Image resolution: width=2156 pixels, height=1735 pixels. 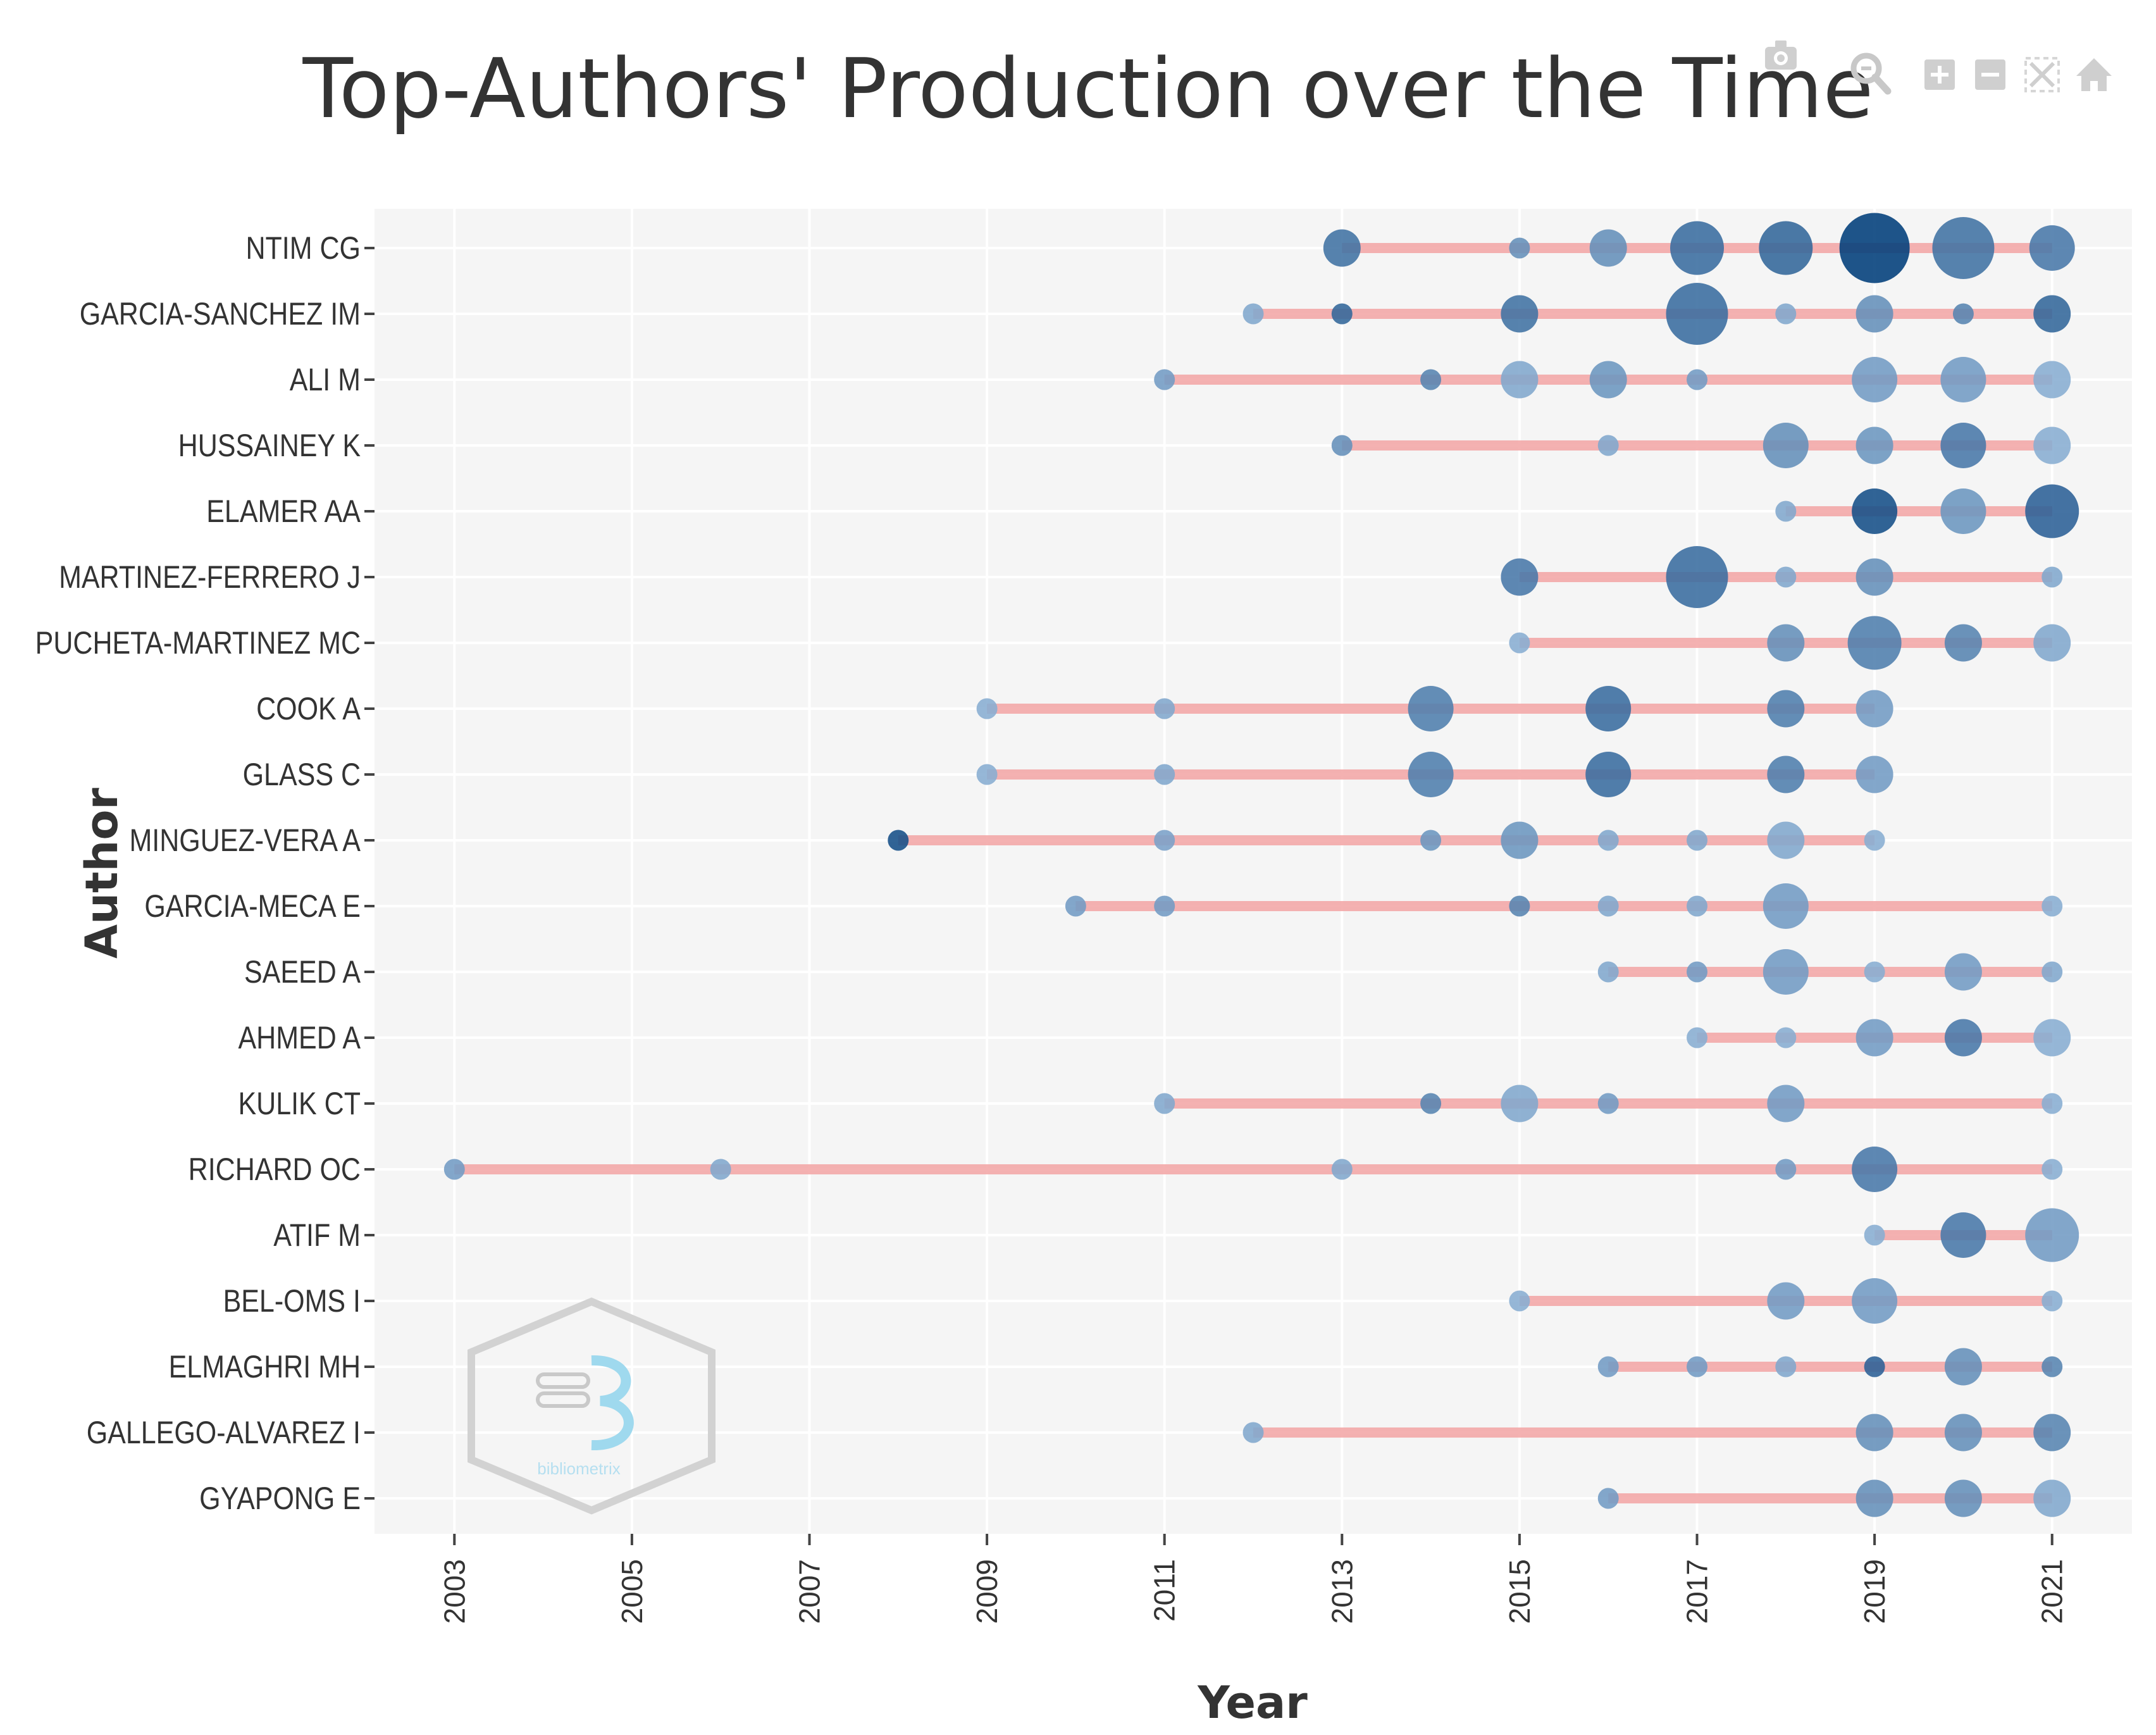 What do you see at coordinates (1781, 55) in the screenshot?
I see `camera-icon` at bounding box center [1781, 55].